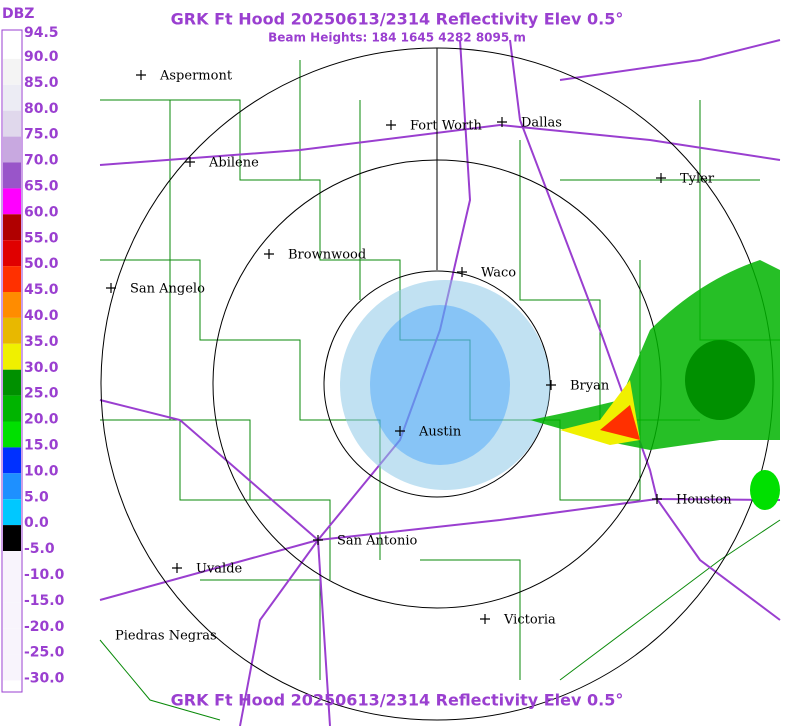 This screenshot has height=726, width=797. I want to click on legend-label: 45.0, so click(41, 290).